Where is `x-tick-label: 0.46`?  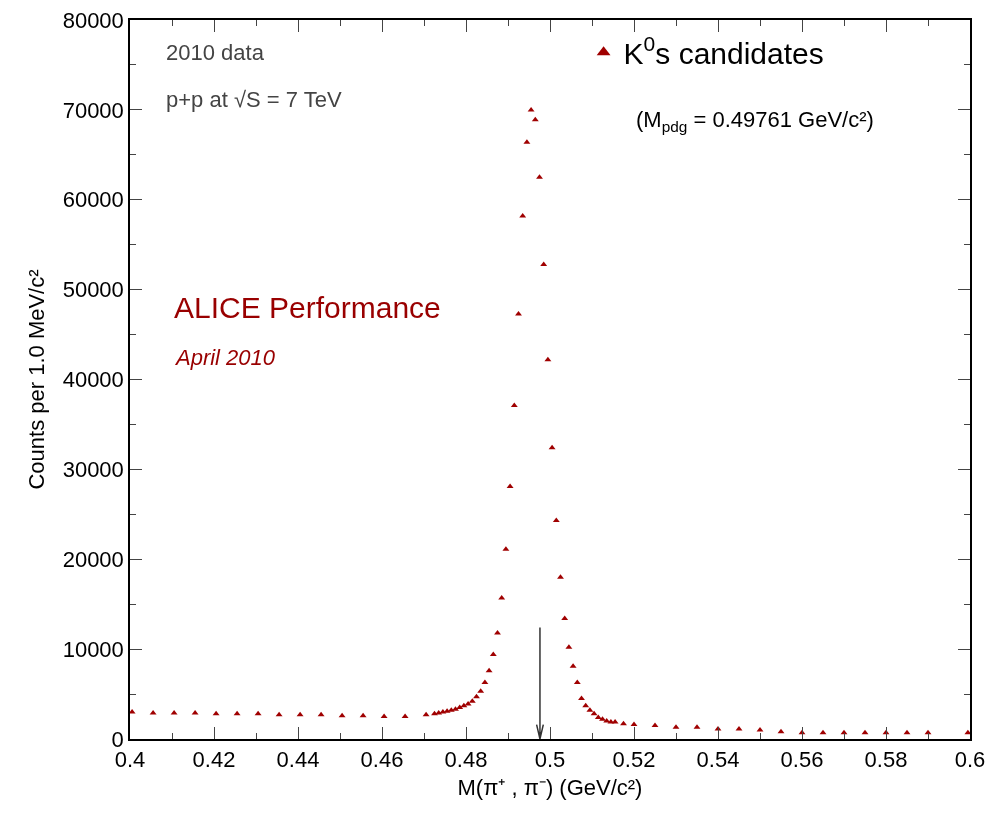 x-tick-label: 0.46 is located at coordinates (382, 760).